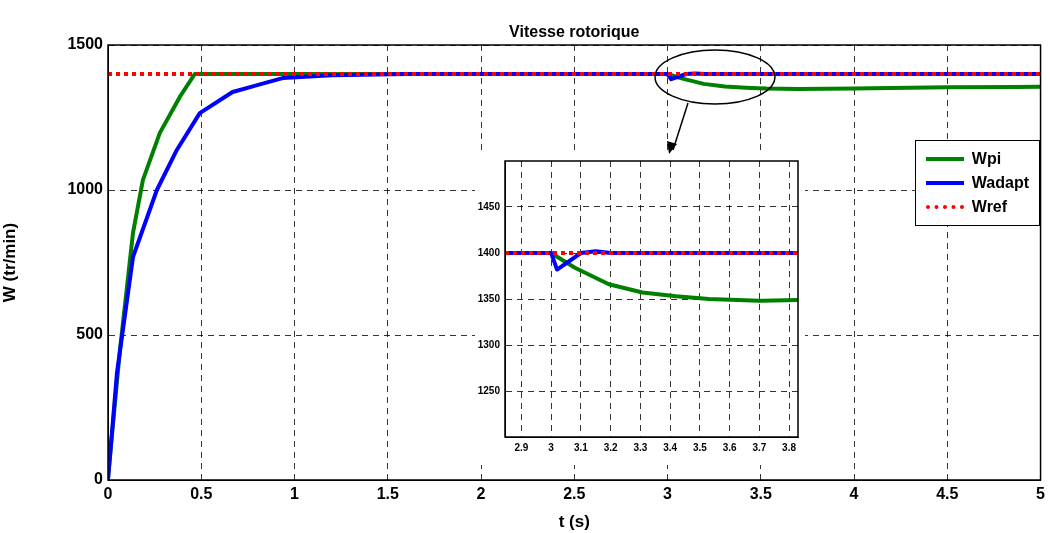 The image size is (1050, 533). Describe the element at coordinates (640, 447) in the screenshot. I see `x-tick-label: 3.3` at that location.